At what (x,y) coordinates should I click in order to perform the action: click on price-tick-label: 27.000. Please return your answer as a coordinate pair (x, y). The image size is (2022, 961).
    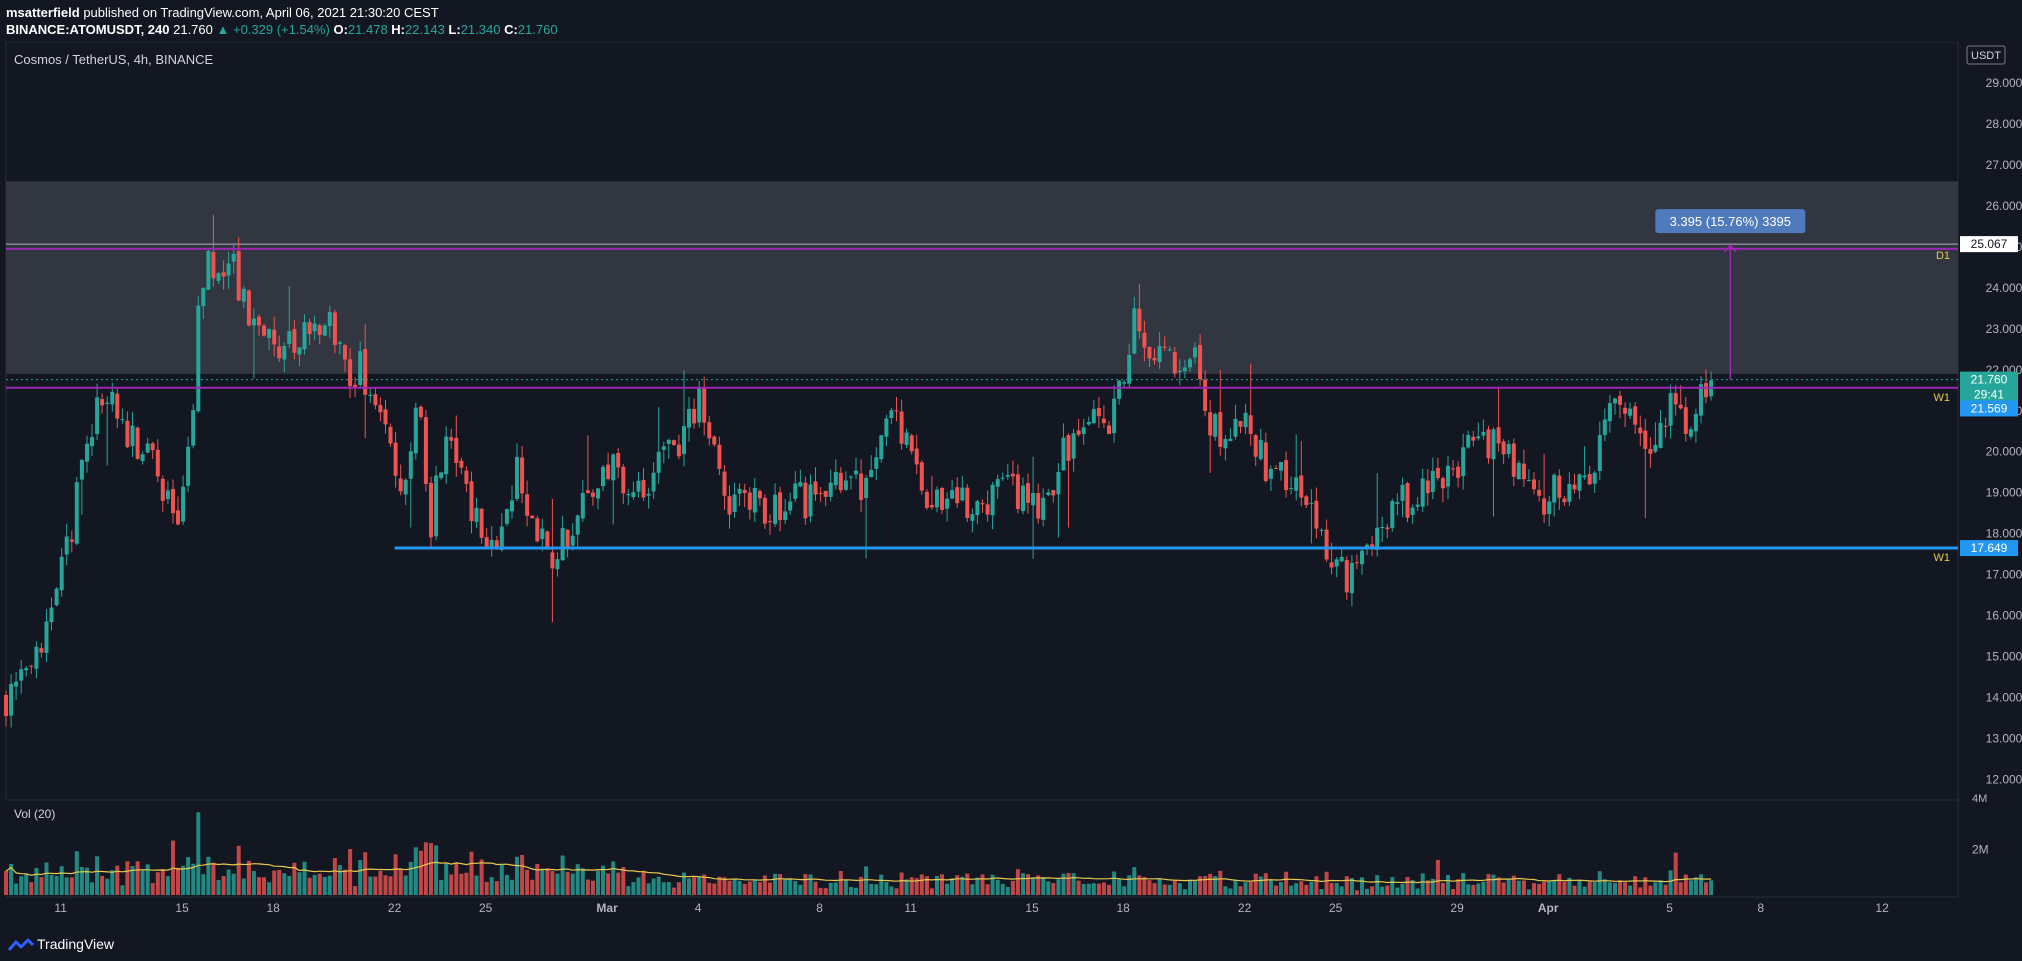
    Looking at the image, I should click on (2004, 165).